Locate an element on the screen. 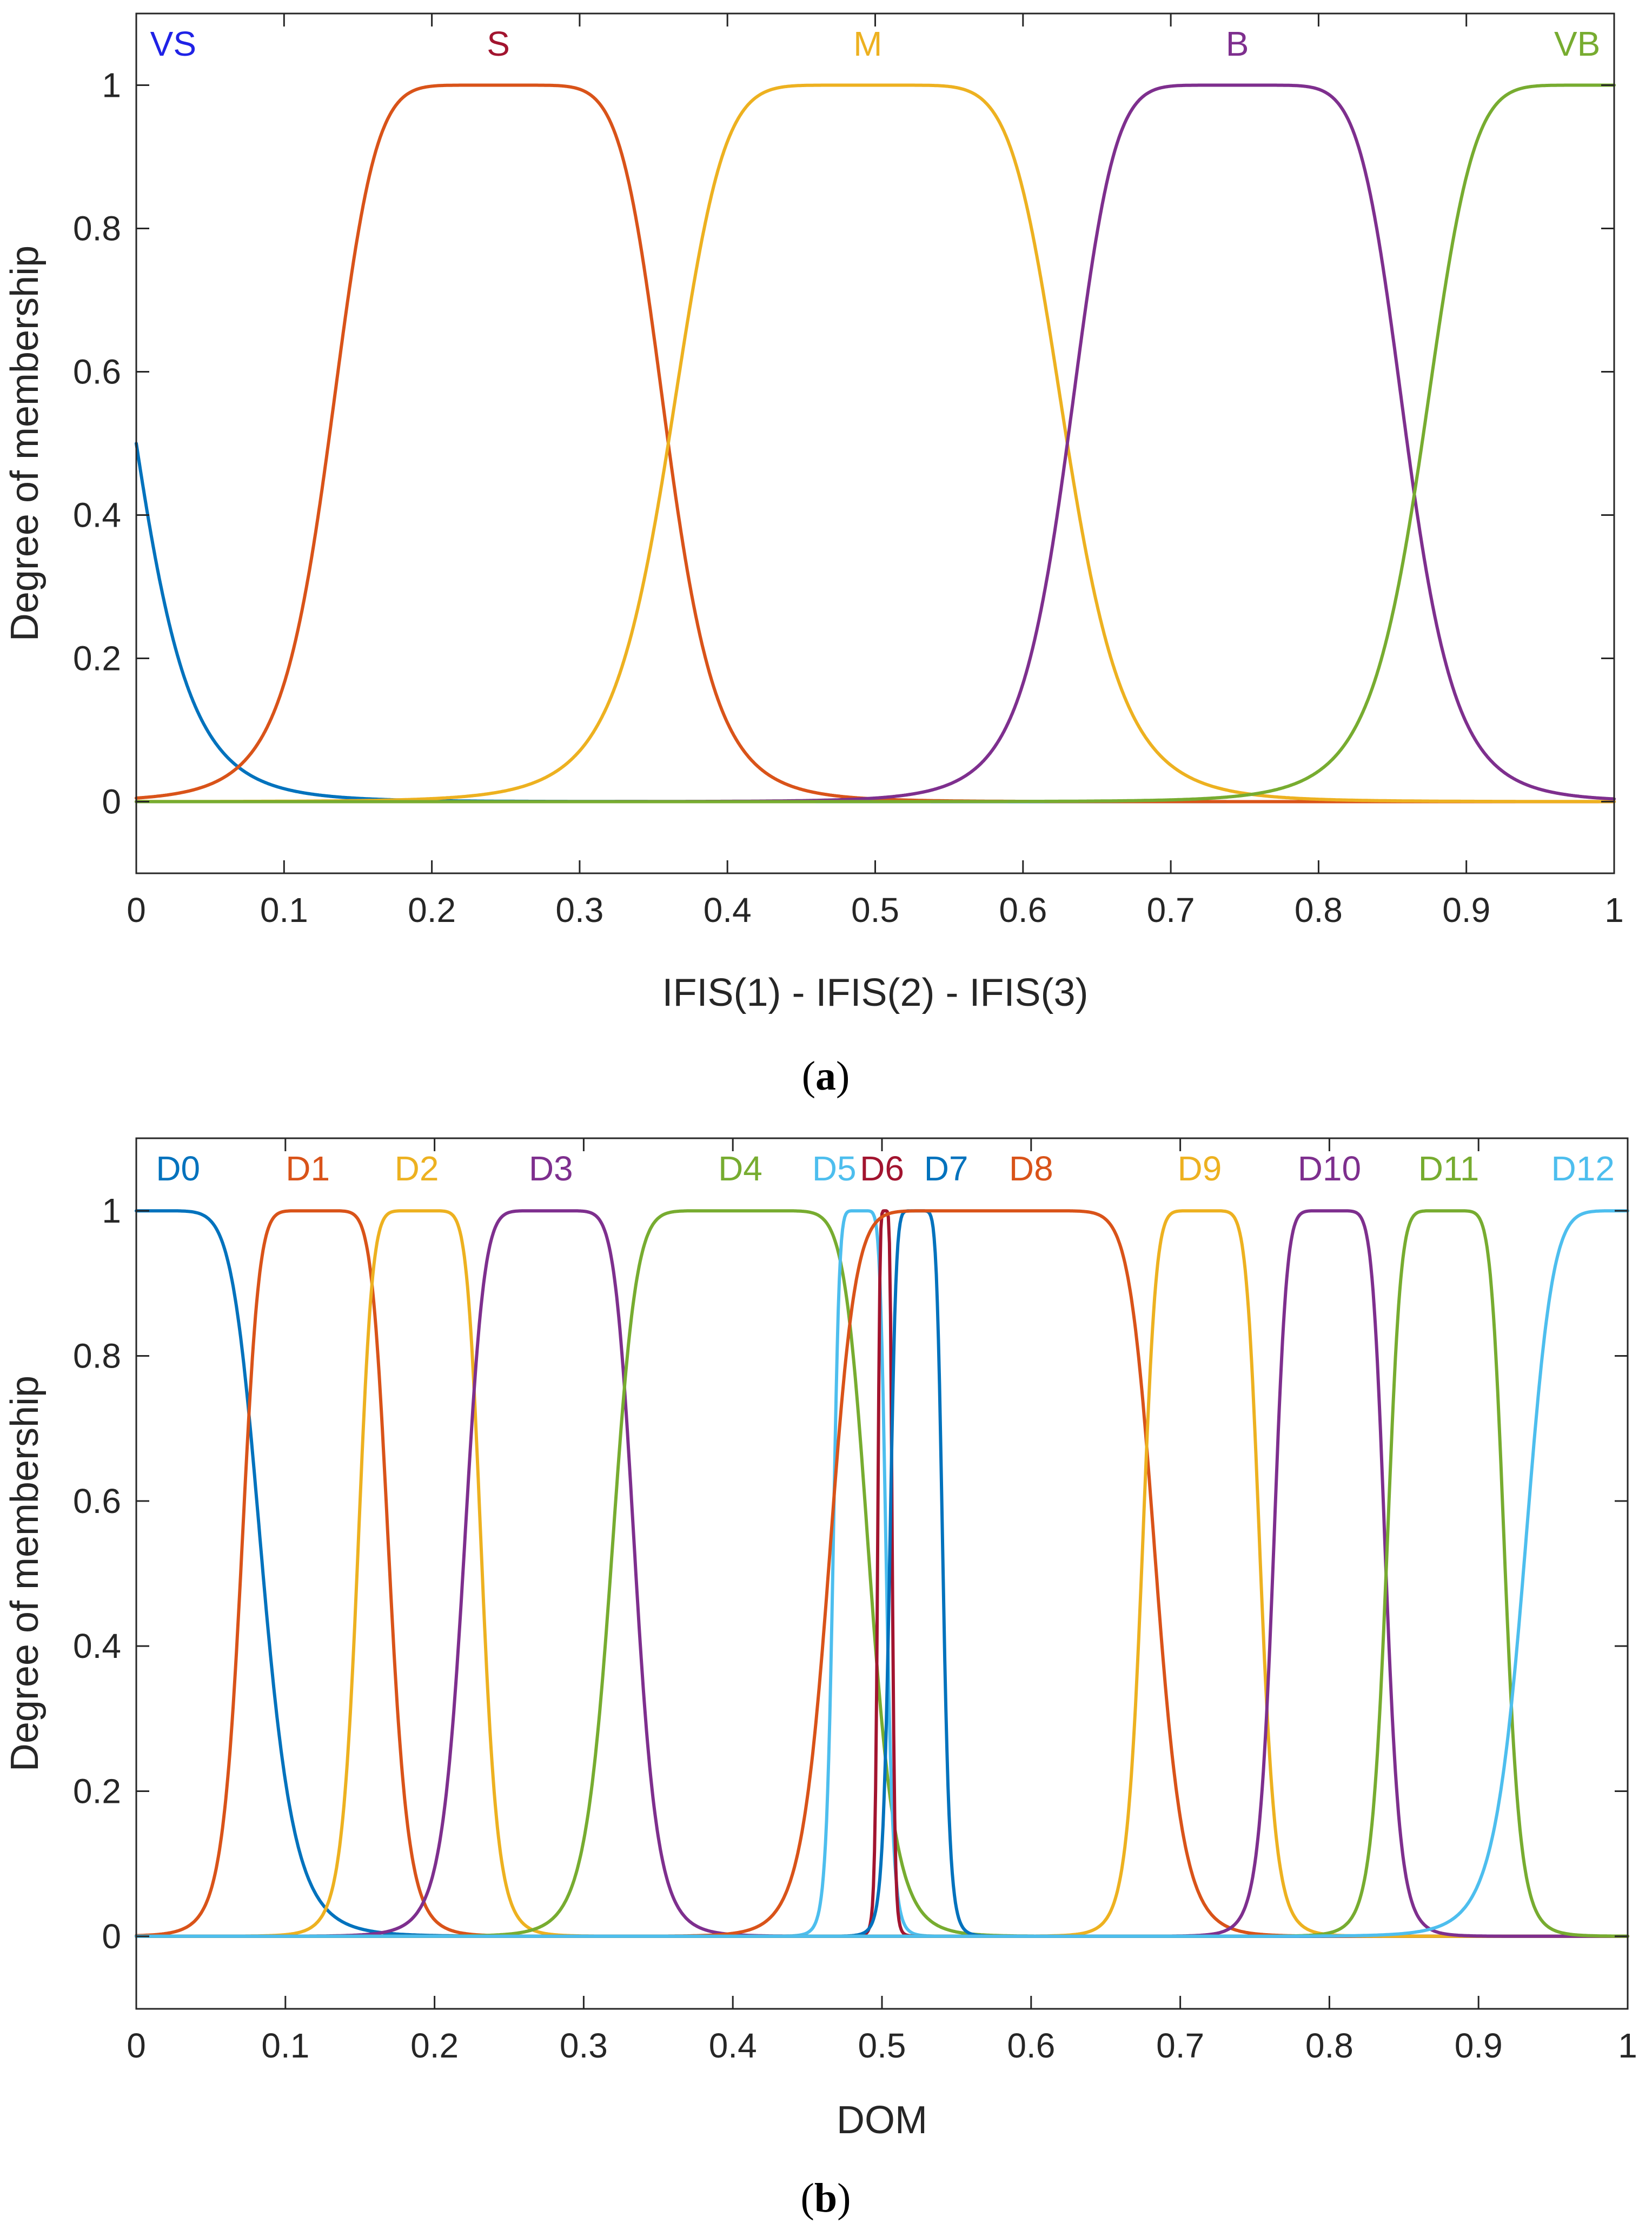  x-axis-label: DOM is located at coordinates (882, 2120).